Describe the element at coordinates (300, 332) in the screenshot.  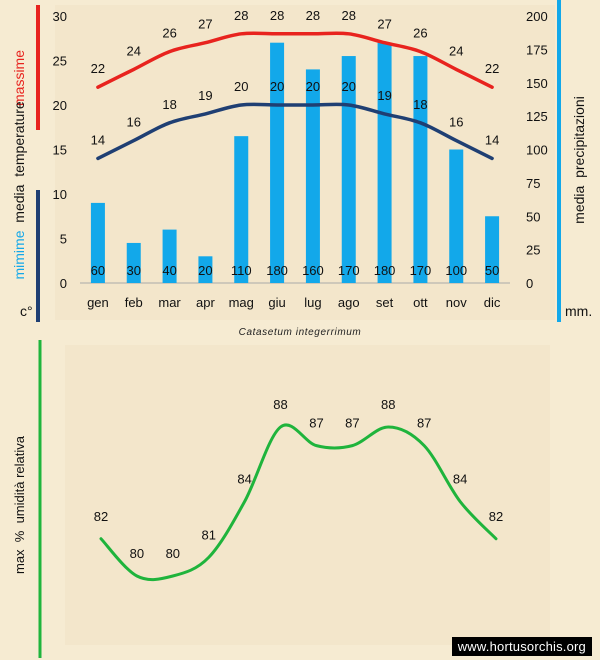
I see `chart-title: Catasetum integerrimum` at that location.